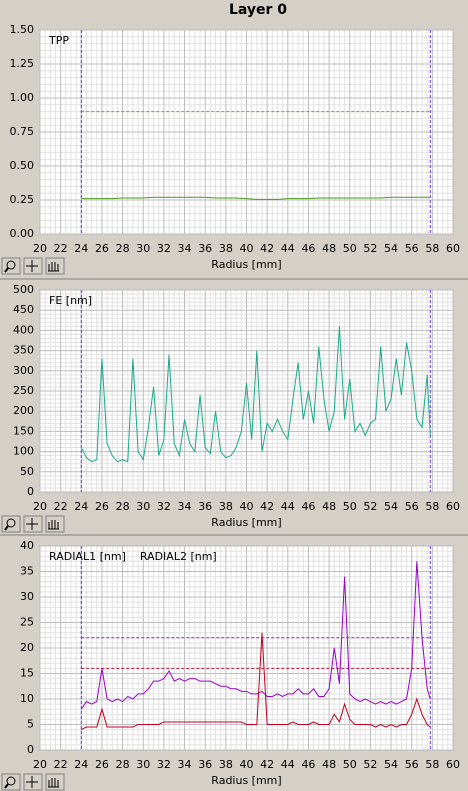 The height and width of the screenshot is (791, 468). What do you see at coordinates (22, 29) in the screenshot?
I see `y-tick-label: 1.50` at bounding box center [22, 29].